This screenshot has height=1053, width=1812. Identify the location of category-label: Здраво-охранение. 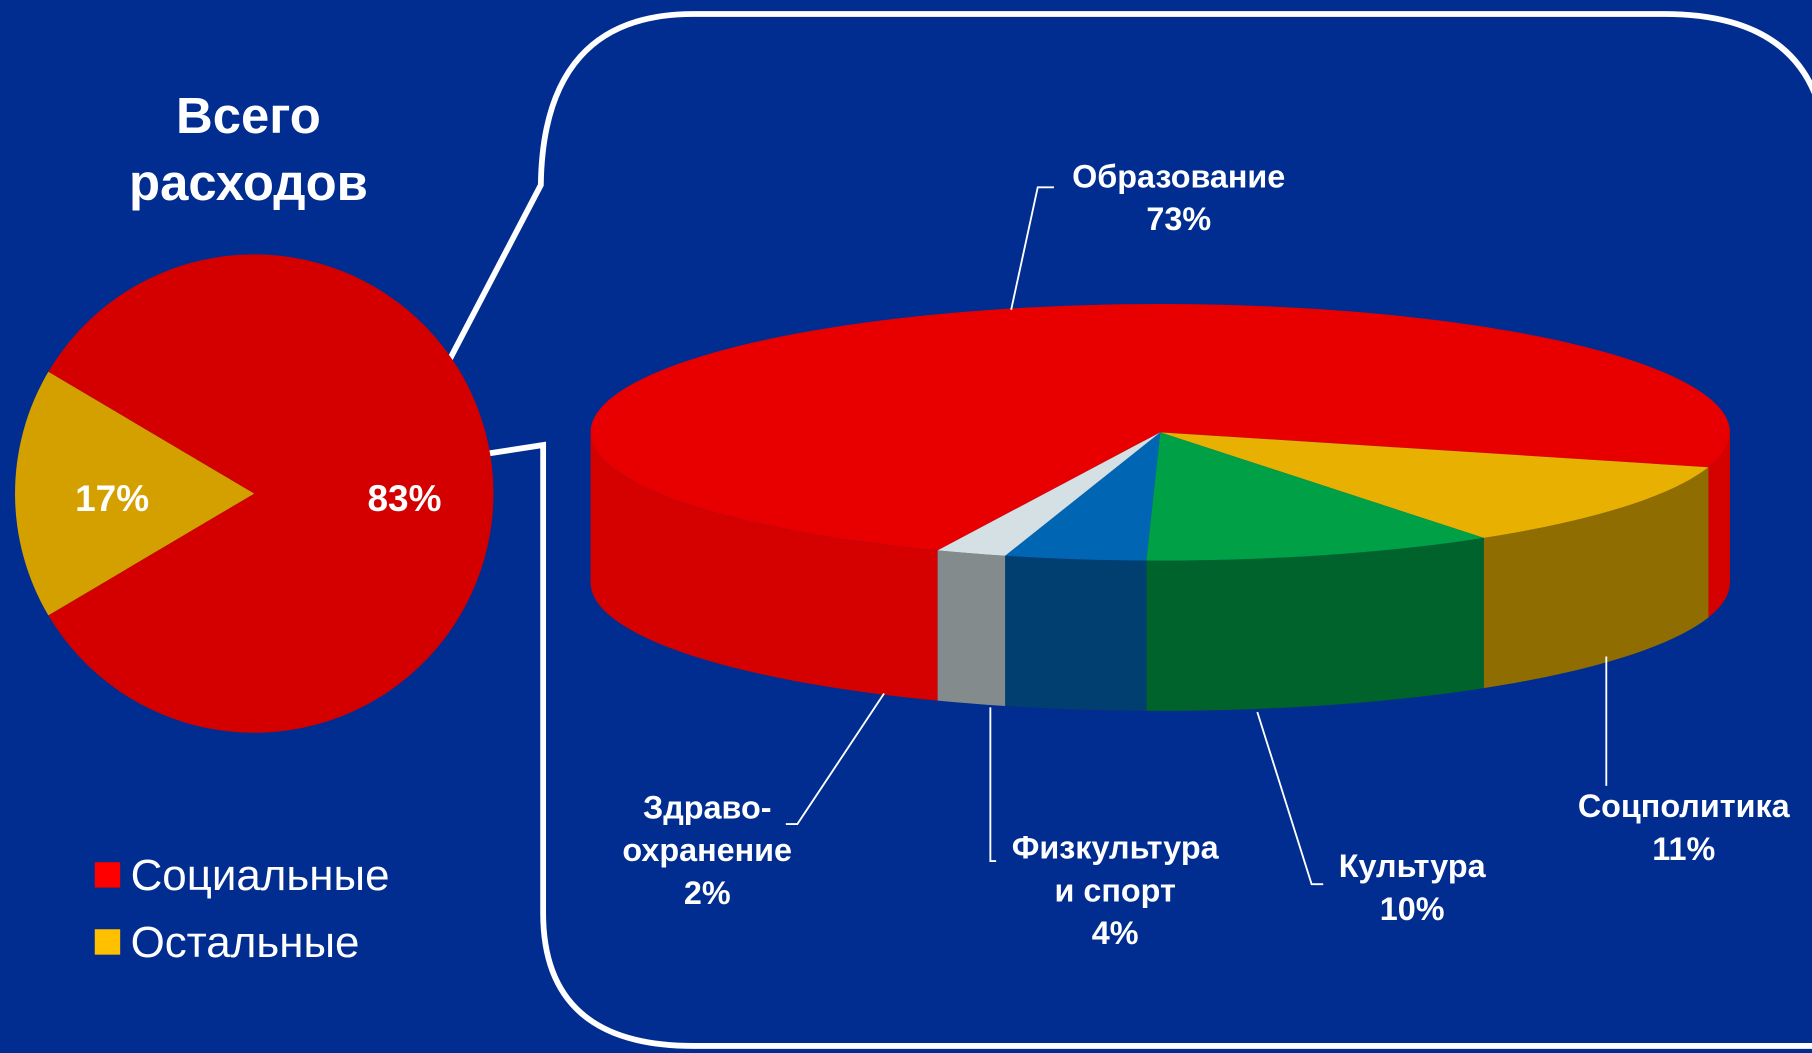
(707, 828).